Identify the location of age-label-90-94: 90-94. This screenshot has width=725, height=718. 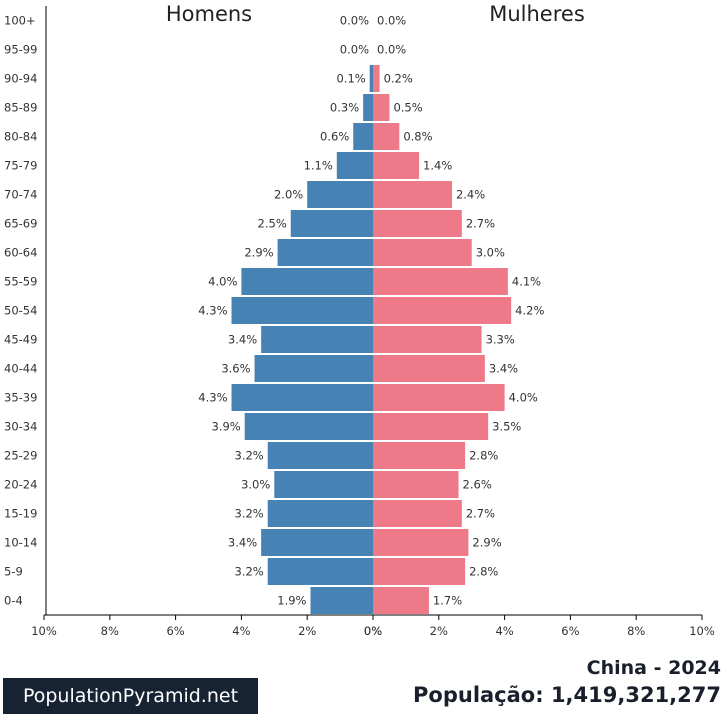
(20, 79).